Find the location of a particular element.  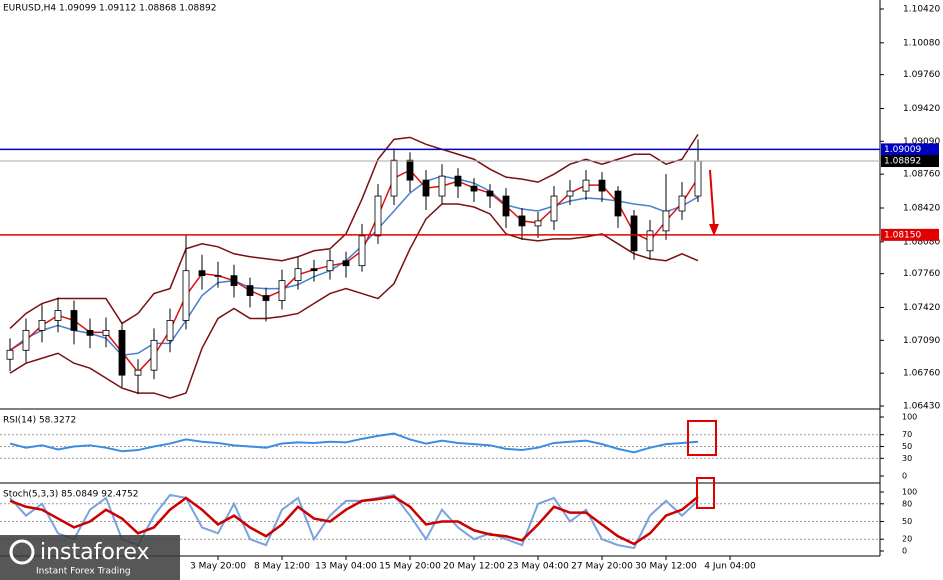

y-tick-label: 1.10080 is located at coordinates (921, 43).